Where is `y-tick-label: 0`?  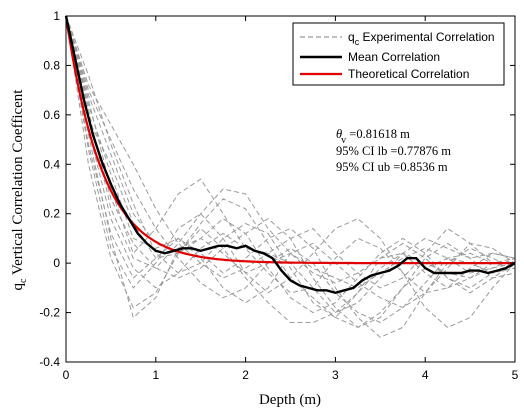
y-tick-label: 0 is located at coordinates (56, 263).